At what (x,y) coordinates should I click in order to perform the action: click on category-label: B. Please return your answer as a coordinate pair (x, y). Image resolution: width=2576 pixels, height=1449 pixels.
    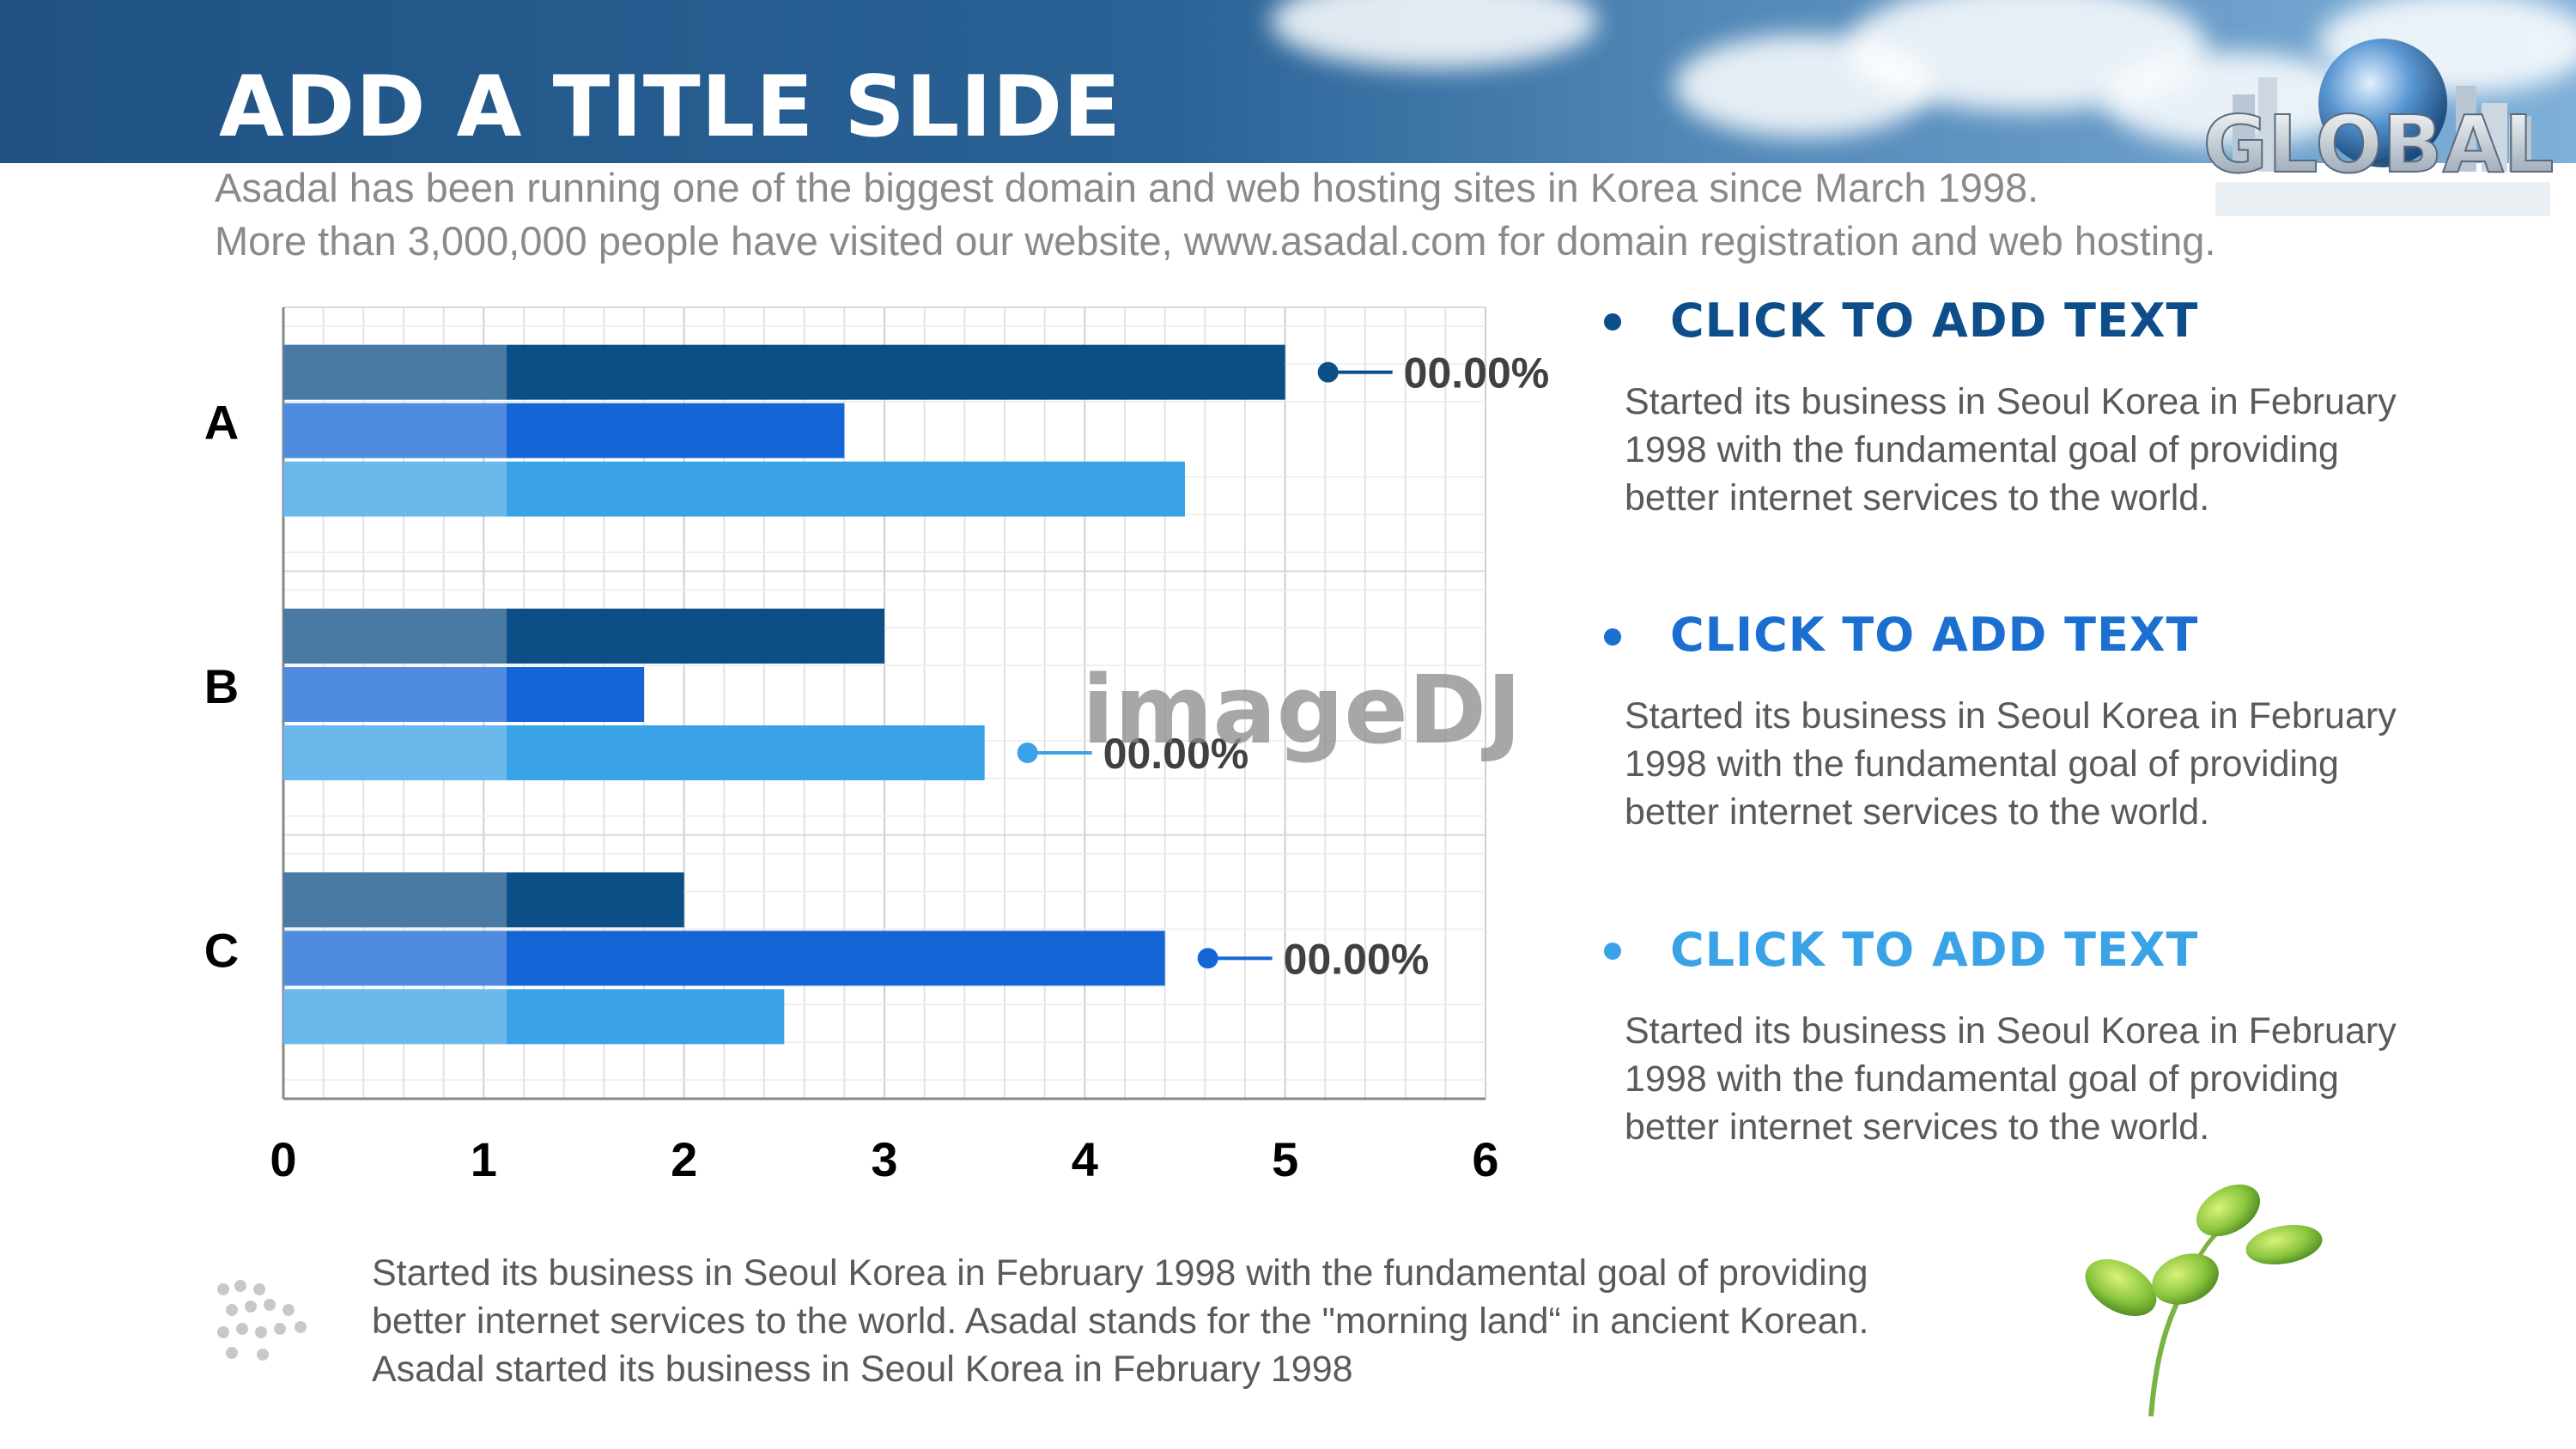
    Looking at the image, I should click on (221, 686).